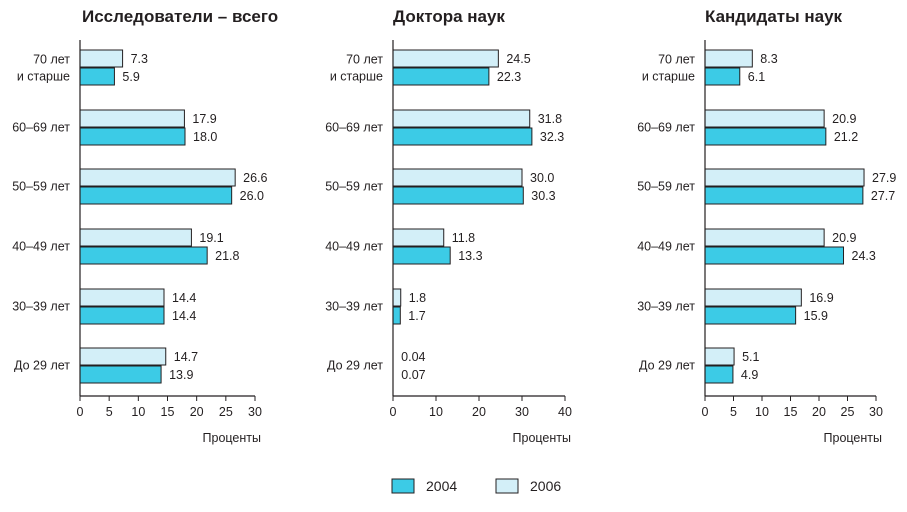 This screenshot has width=907, height=512. I want to click on data-label: 21.2, so click(846, 137).